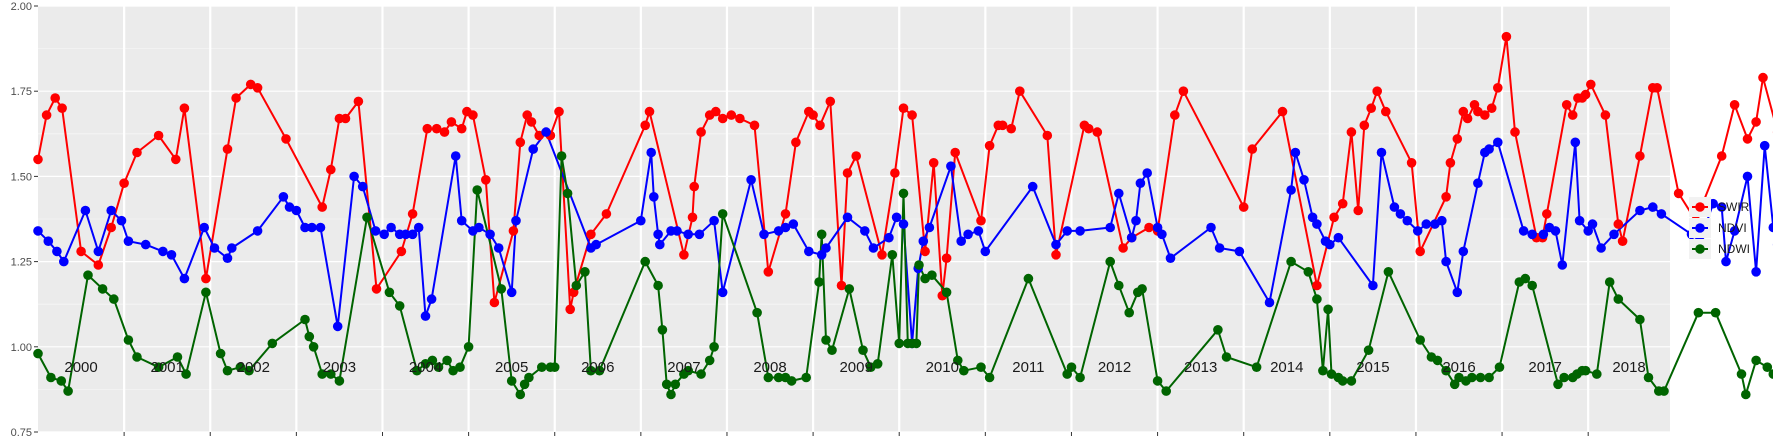 The height and width of the screenshot is (442, 1773). I want to click on year-label: 2006, so click(597, 367).